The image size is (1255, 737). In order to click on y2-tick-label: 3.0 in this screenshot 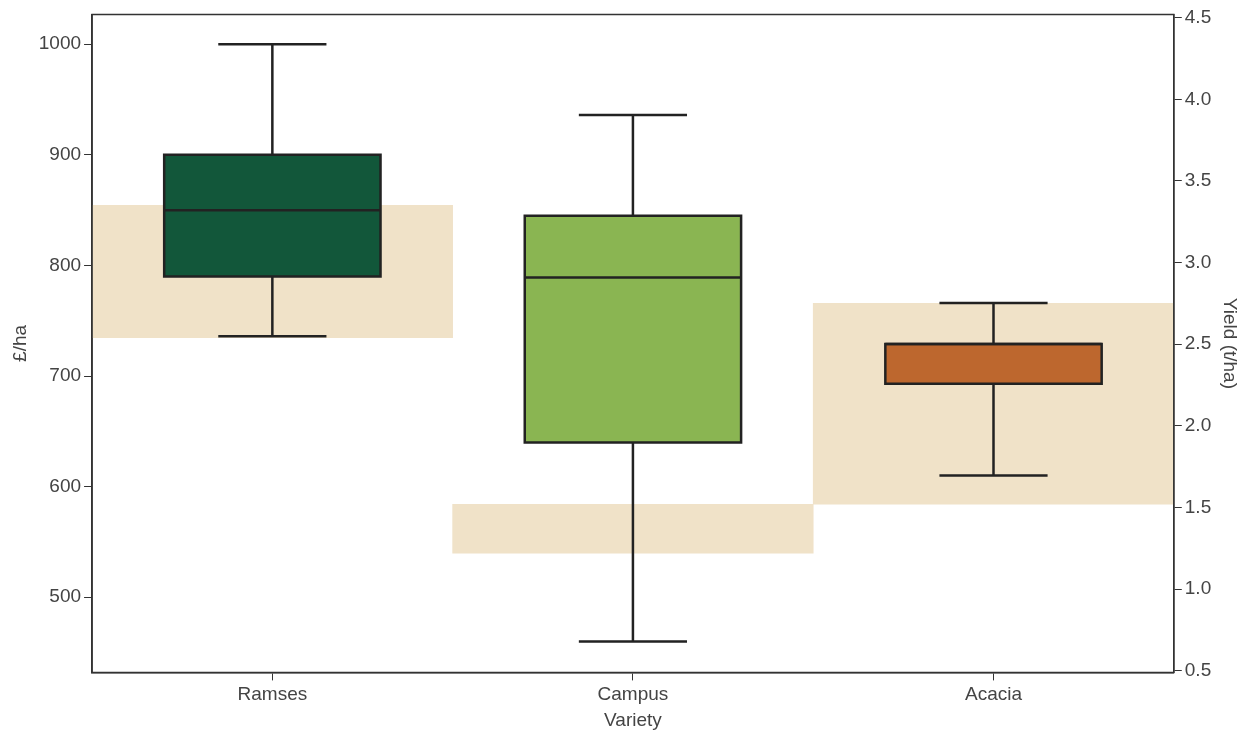, I will do `click(1198, 261)`.